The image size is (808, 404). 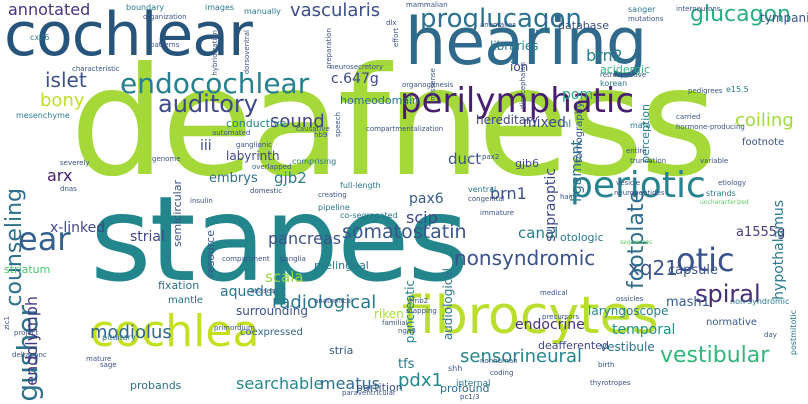 What do you see at coordinates (272, 311) in the screenshot?
I see `word-surrounding: surrounding` at bounding box center [272, 311].